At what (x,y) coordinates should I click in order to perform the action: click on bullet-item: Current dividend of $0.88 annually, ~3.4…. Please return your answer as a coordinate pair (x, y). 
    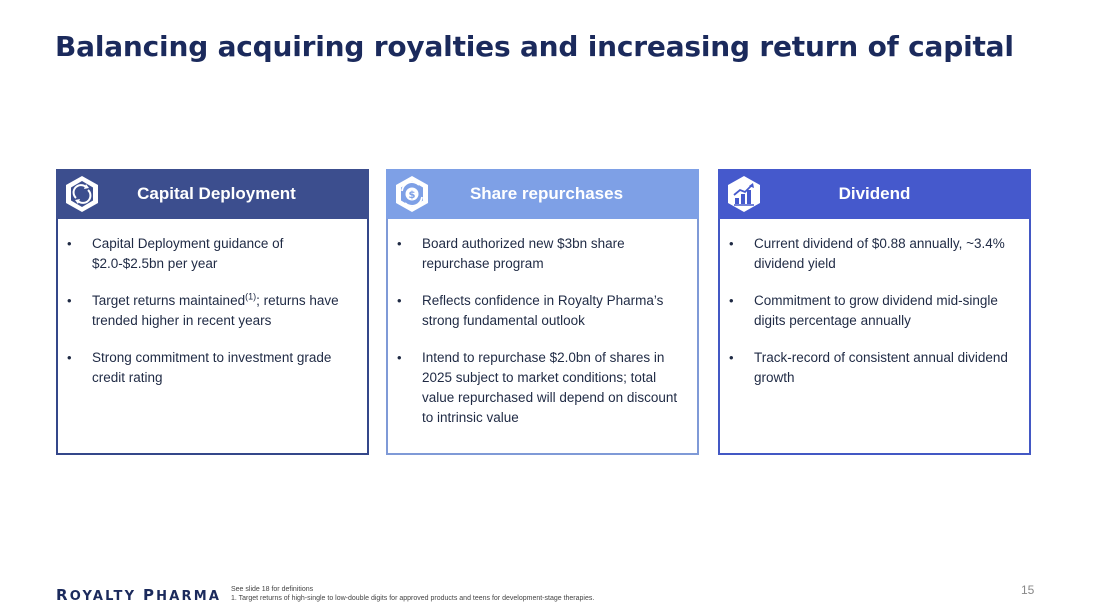
    Looking at the image, I should click on (874, 254).